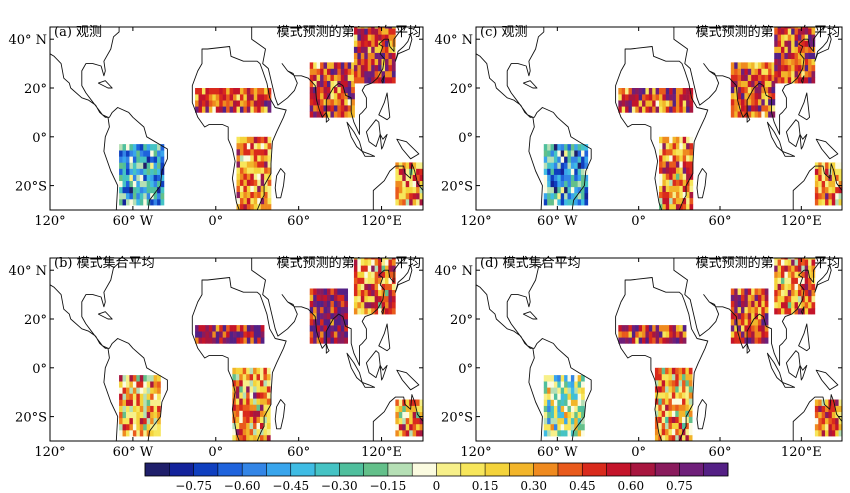  What do you see at coordinates (140, 406) in the screenshot?
I see `region-south-america` at bounding box center [140, 406].